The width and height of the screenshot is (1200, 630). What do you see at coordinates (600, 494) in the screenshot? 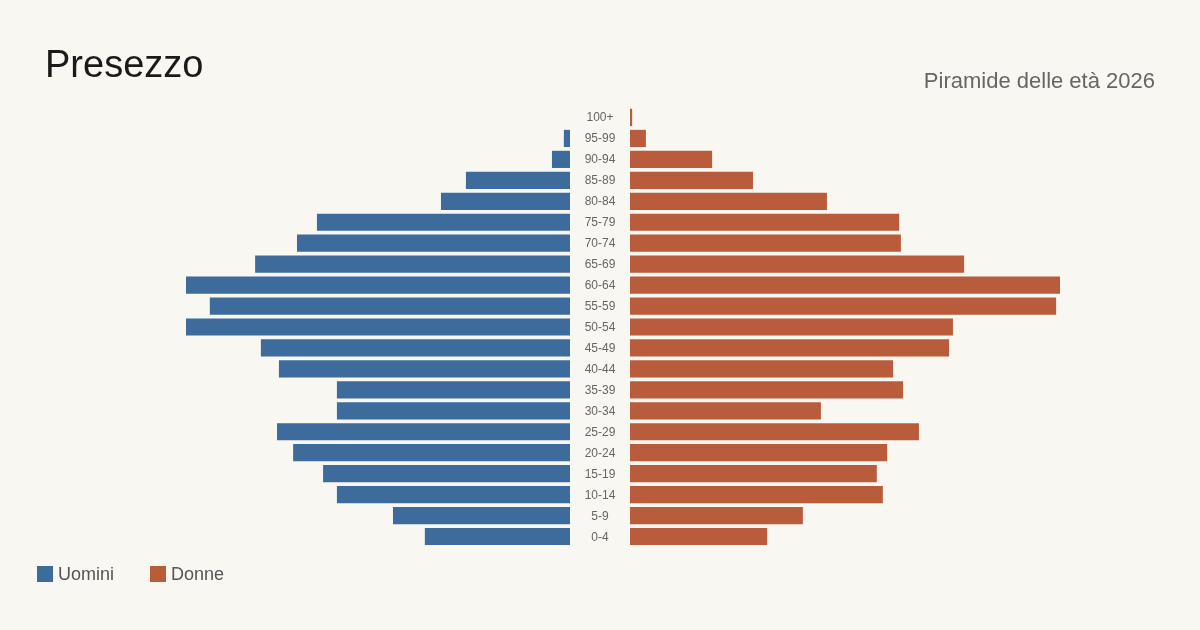
I see `y-tick-label: 10-14` at bounding box center [600, 494].